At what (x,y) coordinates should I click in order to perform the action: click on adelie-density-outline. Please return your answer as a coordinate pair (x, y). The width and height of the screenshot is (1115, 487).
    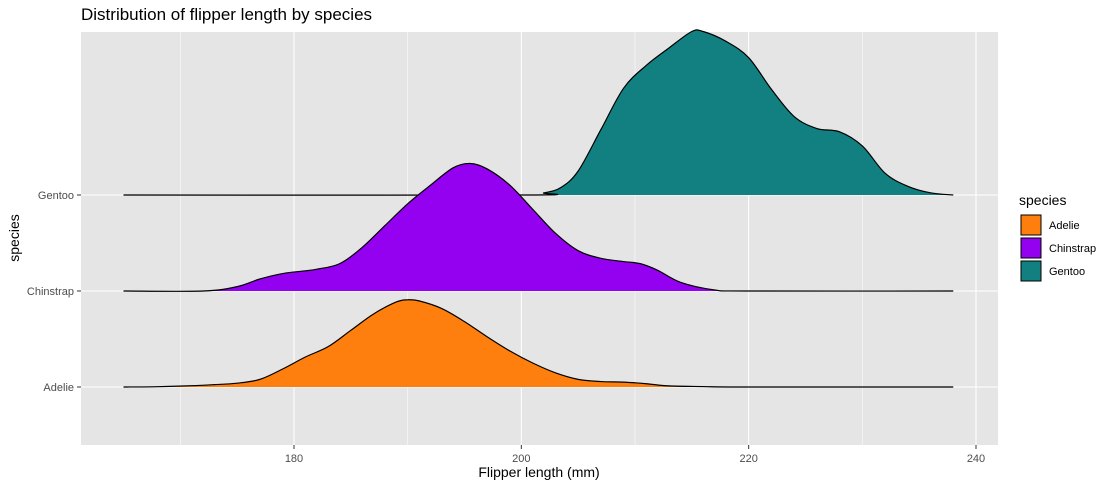
    Looking at the image, I should click on (538, 343).